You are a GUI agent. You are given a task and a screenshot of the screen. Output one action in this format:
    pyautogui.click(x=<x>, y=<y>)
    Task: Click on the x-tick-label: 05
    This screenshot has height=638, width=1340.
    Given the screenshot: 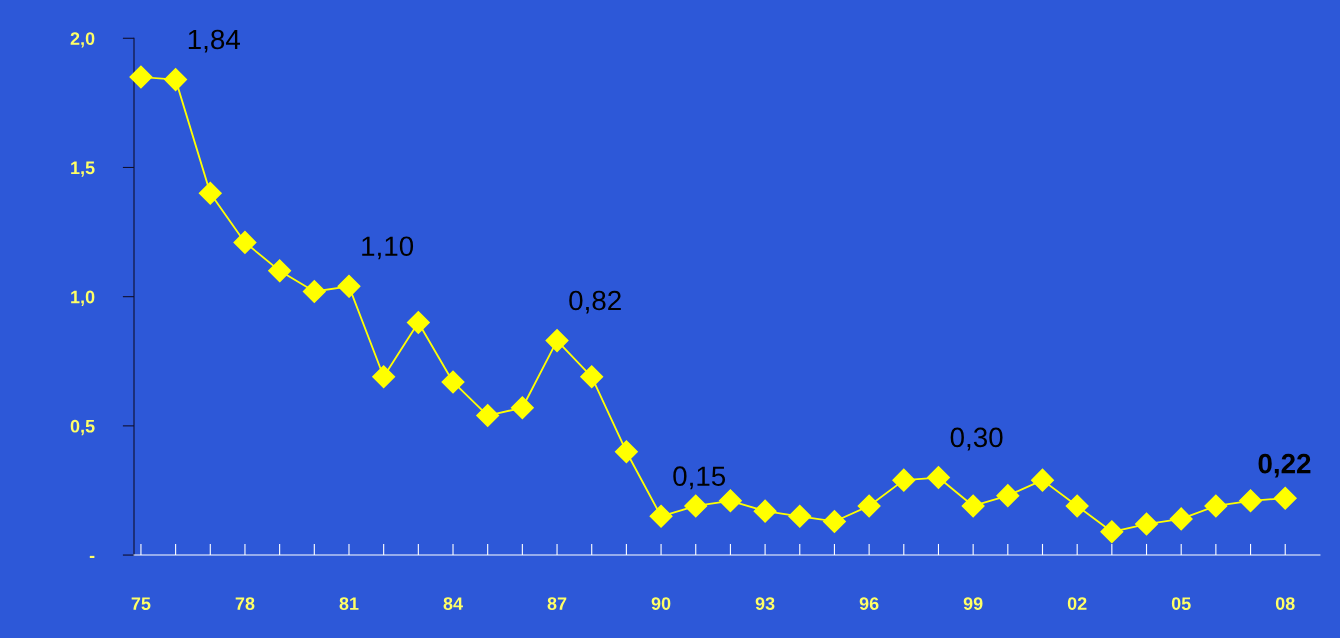 What is the action you would take?
    pyautogui.click(x=1181, y=603)
    